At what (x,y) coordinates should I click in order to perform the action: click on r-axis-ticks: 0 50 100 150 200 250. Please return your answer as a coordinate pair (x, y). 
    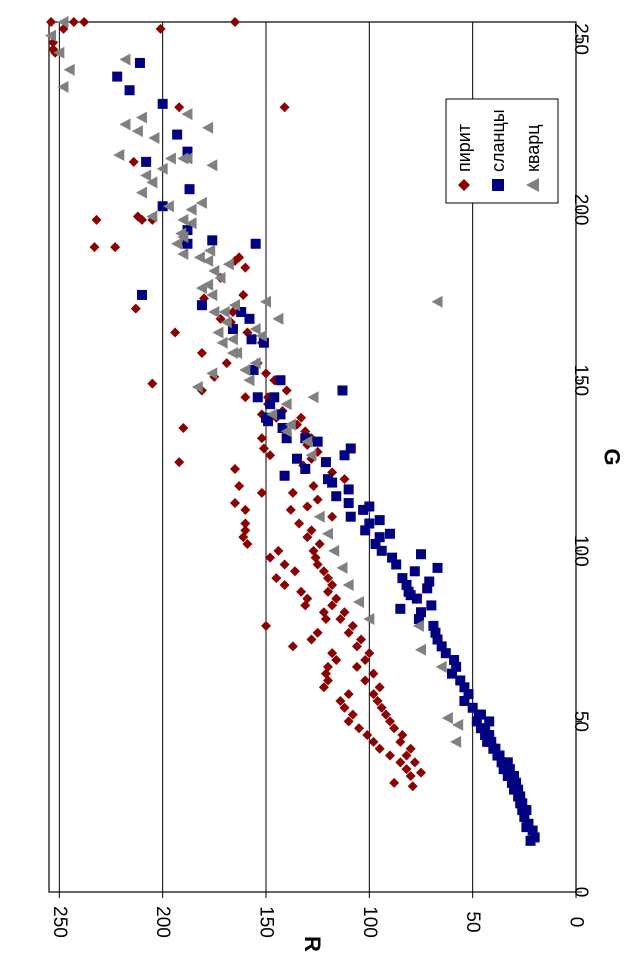
    Looking at the image, I should click on (318, 915).